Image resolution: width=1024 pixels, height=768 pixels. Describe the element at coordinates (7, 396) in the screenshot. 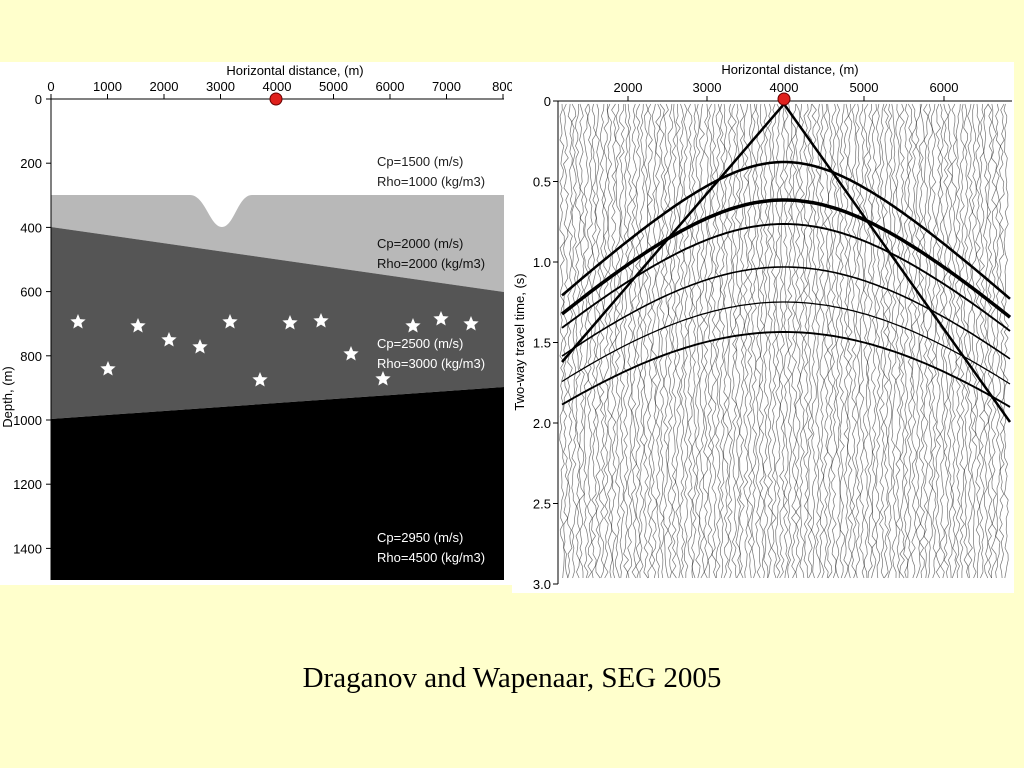

I see `y-axis-title: Depth, (m)` at that location.